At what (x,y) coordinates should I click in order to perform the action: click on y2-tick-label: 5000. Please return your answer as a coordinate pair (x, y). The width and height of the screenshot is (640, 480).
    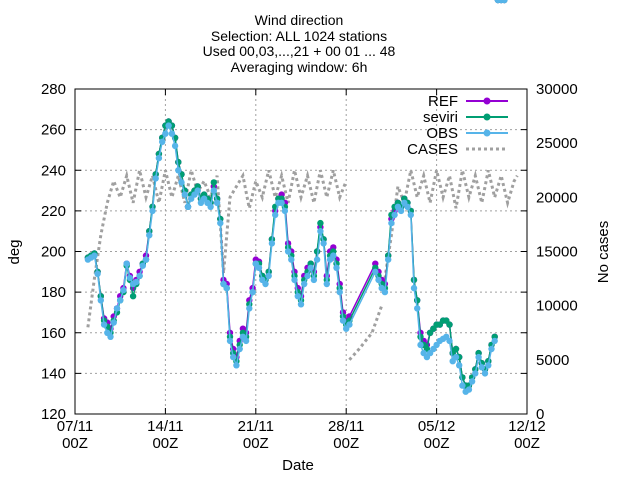
    Looking at the image, I should click on (552, 360).